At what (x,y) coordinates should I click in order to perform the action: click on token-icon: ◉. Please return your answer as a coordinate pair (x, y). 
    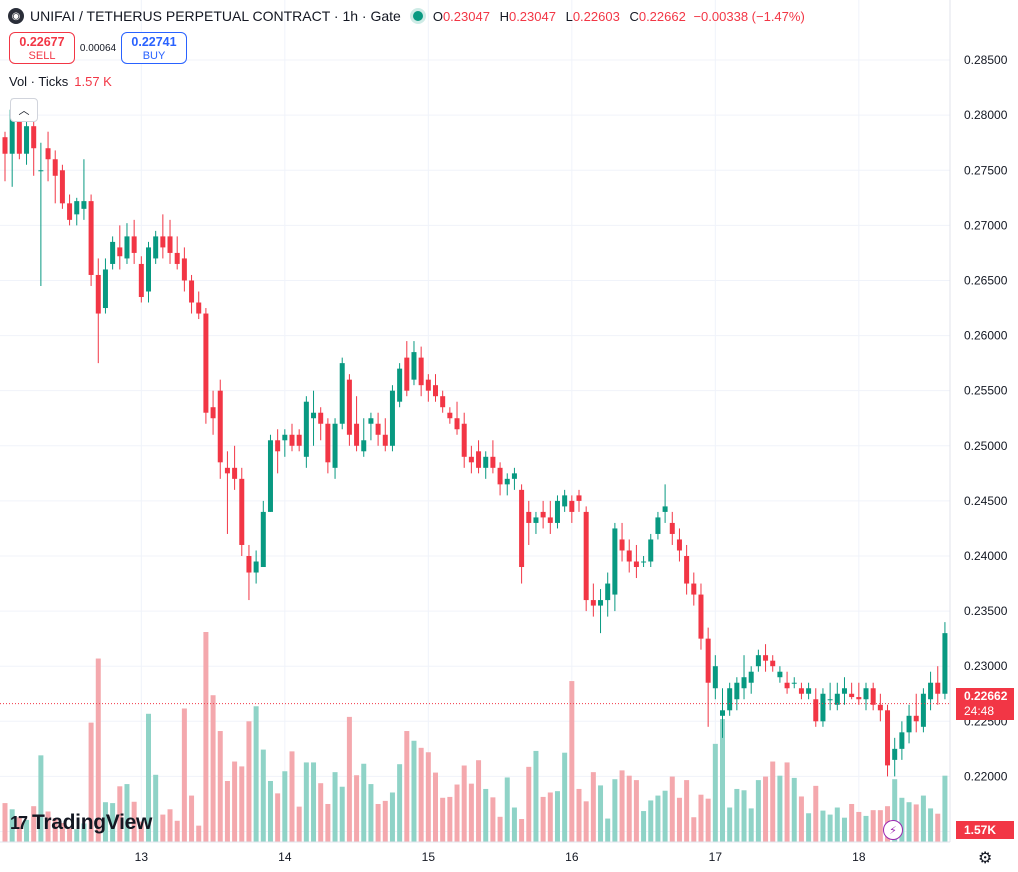
    Looking at the image, I should click on (16, 16).